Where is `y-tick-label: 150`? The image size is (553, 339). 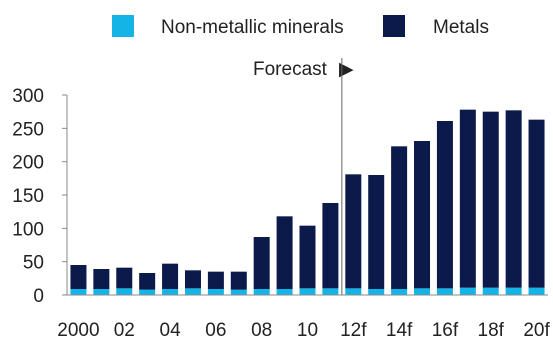 y-tick-label: 150 is located at coordinates (28, 196).